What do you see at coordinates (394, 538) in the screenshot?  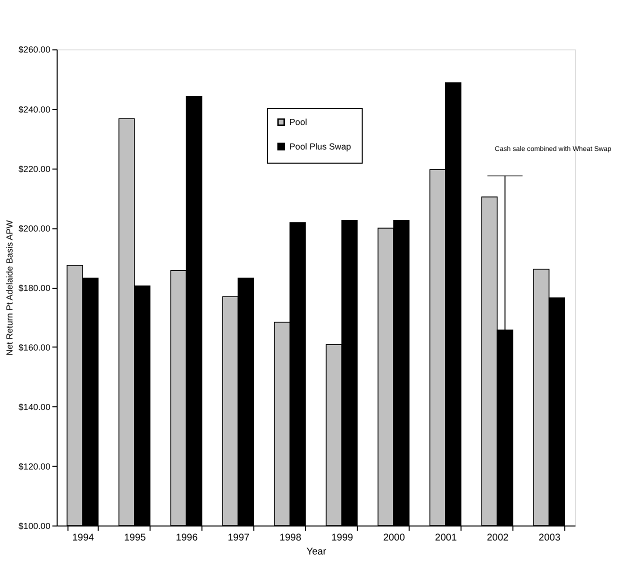 I see `x-tick-label: 2000` at bounding box center [394, 538].